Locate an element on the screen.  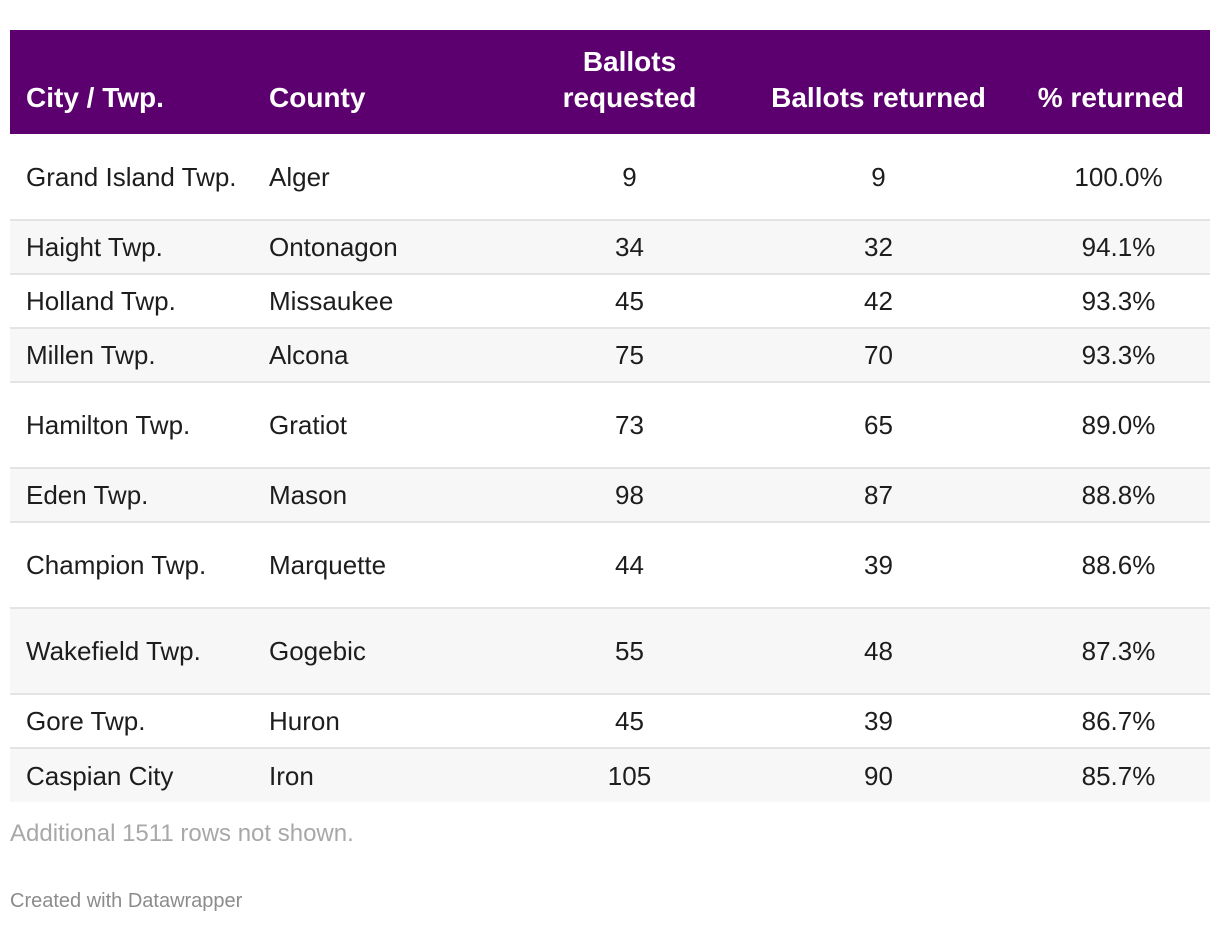
cell-pct-returned: 94.1% is located at coordinates (1106, 247).